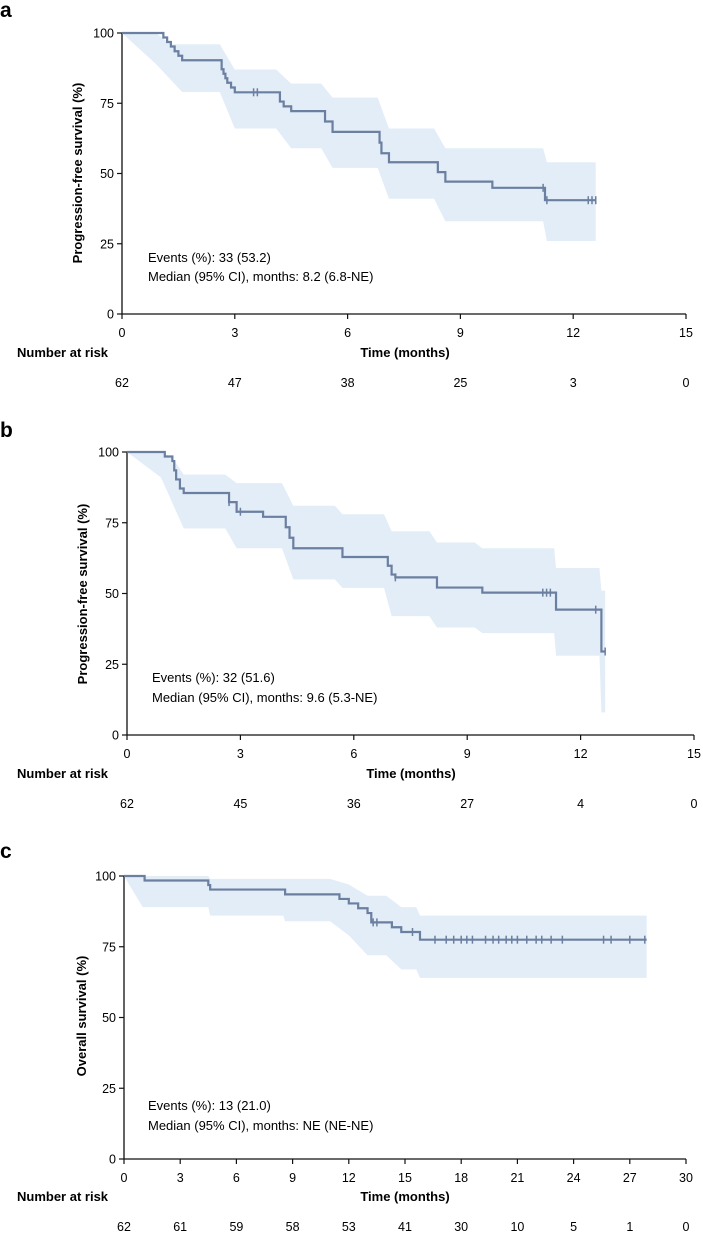  I want to click on risk-table-title-a: Number at risk, so click(63, 352).